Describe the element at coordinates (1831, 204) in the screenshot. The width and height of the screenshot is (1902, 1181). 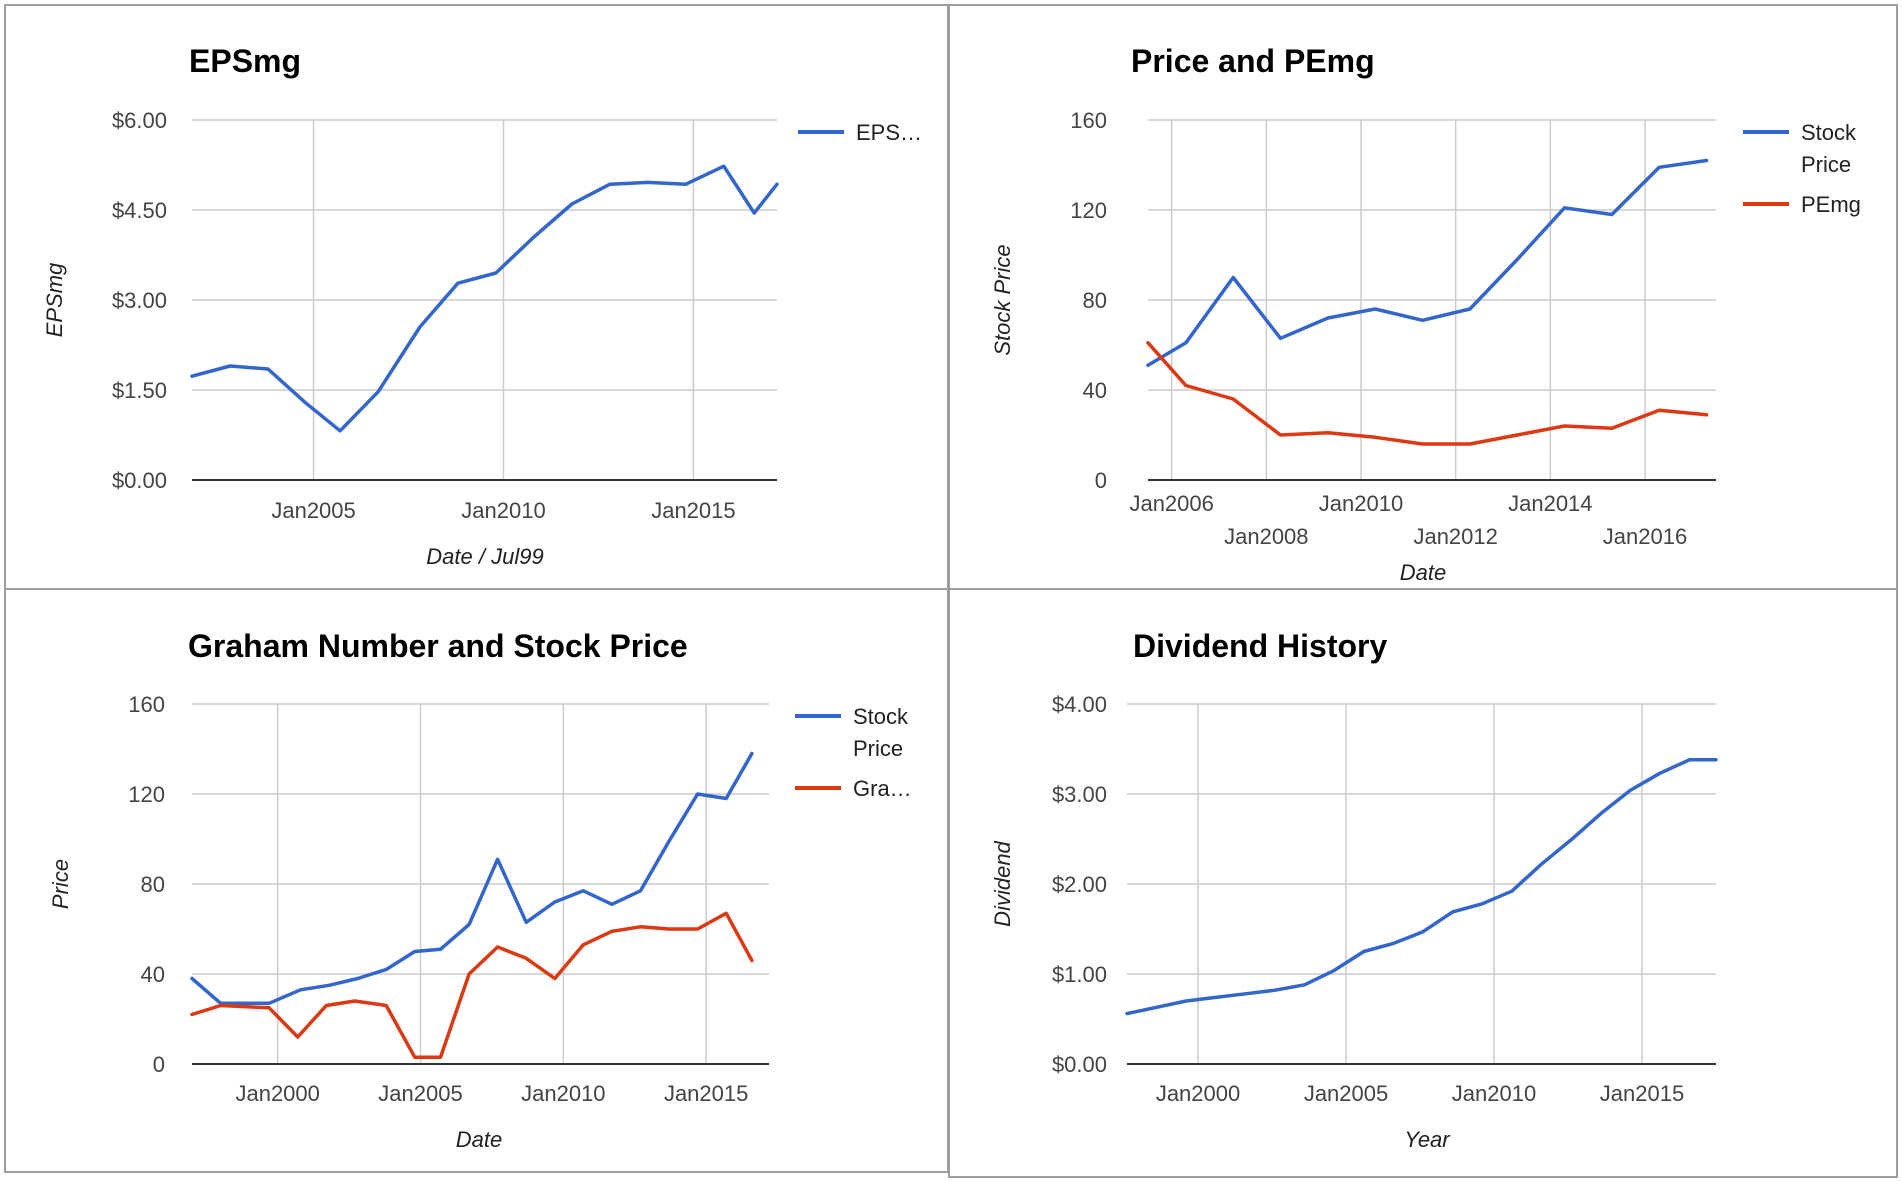
I see `price-pemg-legend-label-2: PEmg` at that location.